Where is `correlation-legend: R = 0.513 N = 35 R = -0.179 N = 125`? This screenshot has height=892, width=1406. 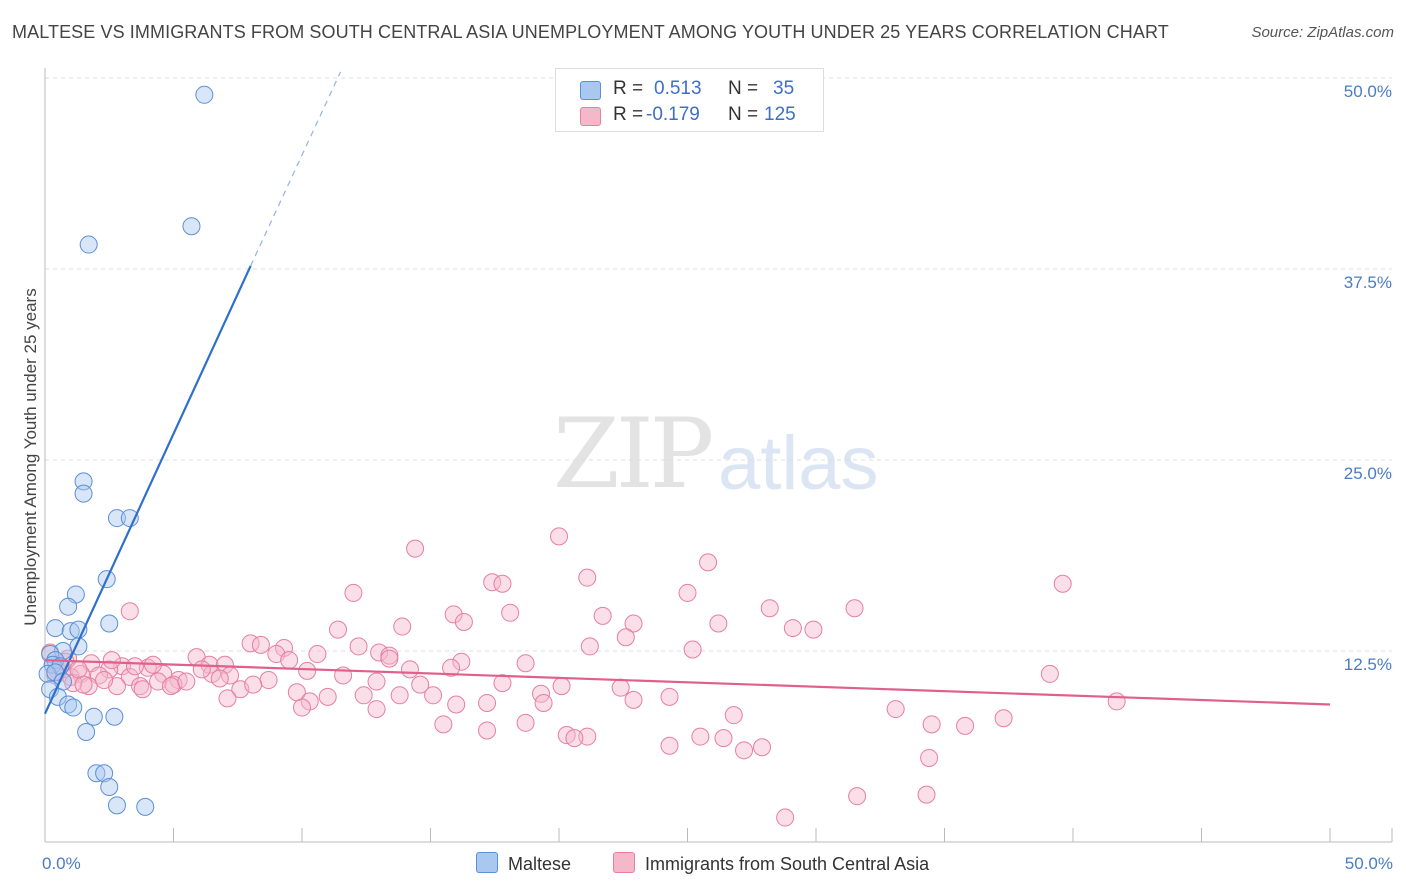 correlation-legend: R = 0.513 N = 35 R = -0.179 N = 125 is located at coordinates (689, 100).